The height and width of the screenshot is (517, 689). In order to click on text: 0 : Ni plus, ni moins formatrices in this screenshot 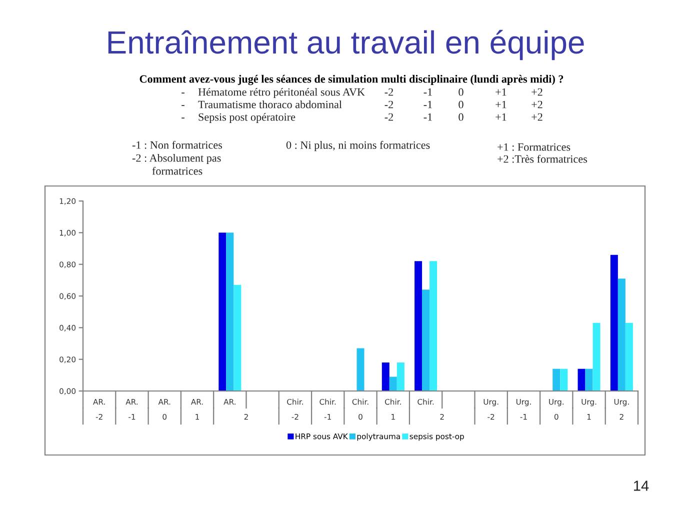, I will do `click(358, 146)`.